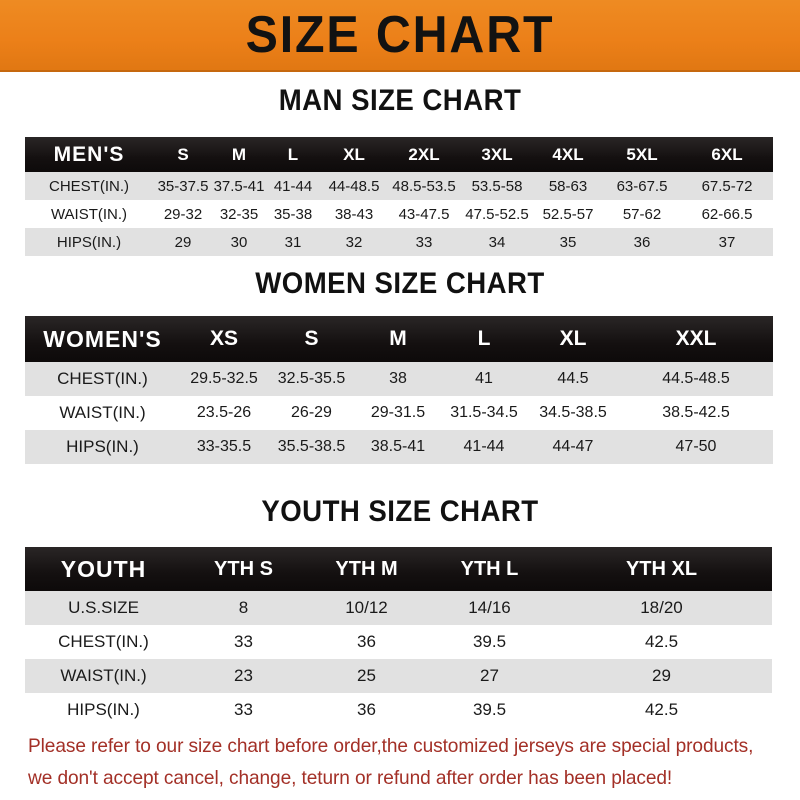  I want to click on youth-us-size-l: 14/16, so click(489, 608).